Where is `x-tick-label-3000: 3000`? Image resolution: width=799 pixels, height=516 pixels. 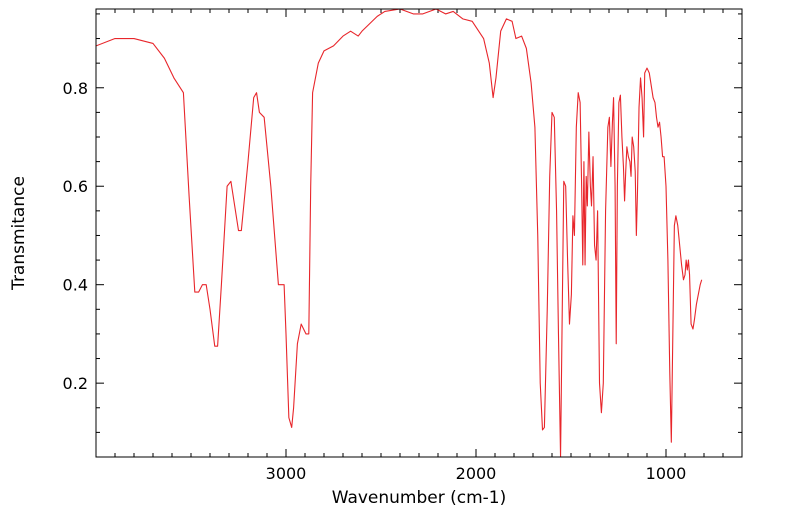 x-tick-label-3000: 3000 is located at coordinates (286, 473).